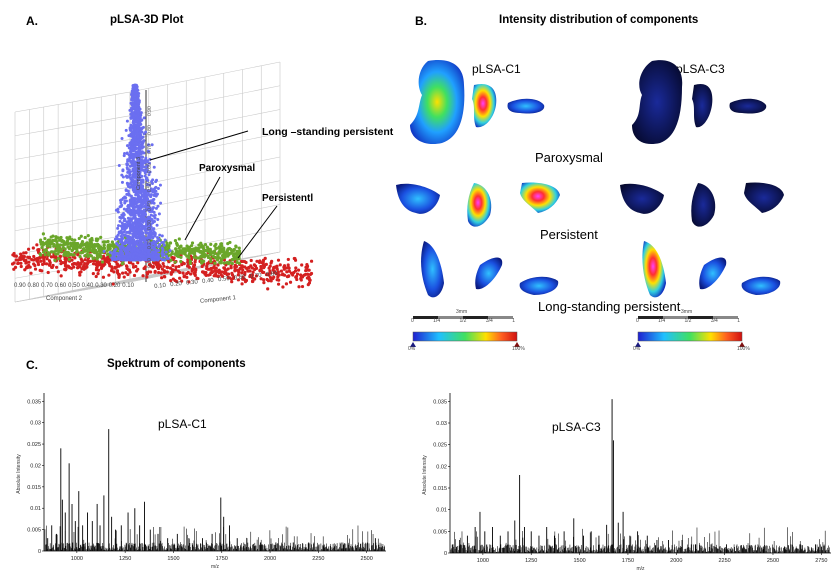 The height and width of the screenshot is (574, 838). Describe the element at coordinates (637, 349) in the screenshot. I see `colorbar-c3-min: 0%` at that location.